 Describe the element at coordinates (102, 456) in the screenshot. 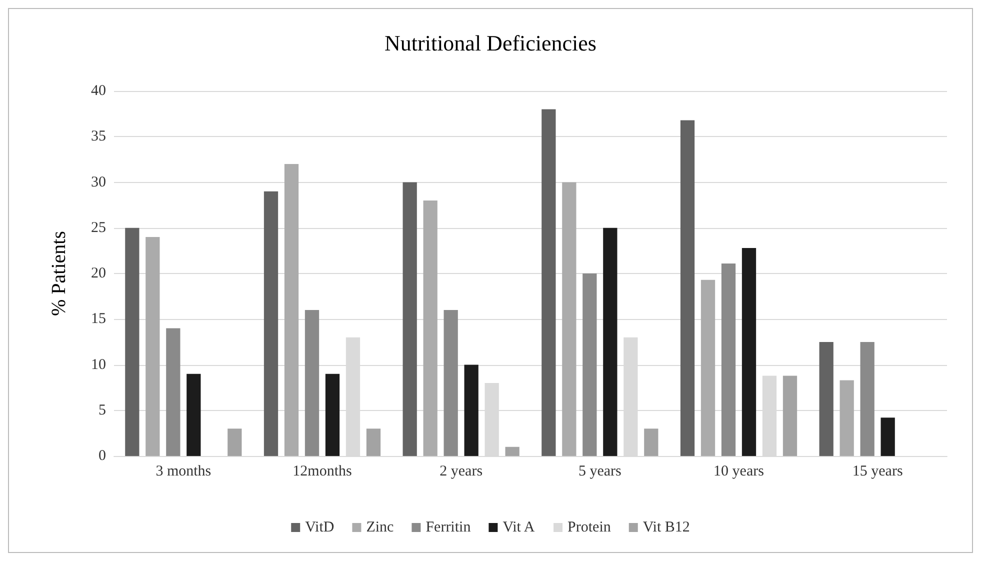

I see `y-tick-label: 0` at that location.